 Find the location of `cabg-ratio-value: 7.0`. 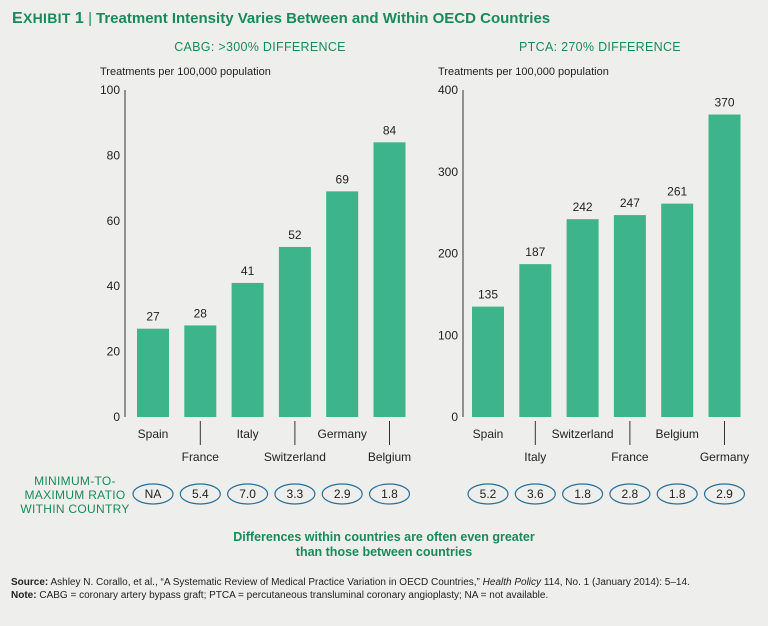

cabg-ratio-value: 7.0 is located at coordinates (247, 494).